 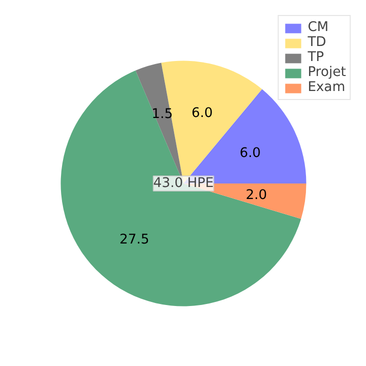 I want to click on data-label: 27.5, so click(x=135, y=240).